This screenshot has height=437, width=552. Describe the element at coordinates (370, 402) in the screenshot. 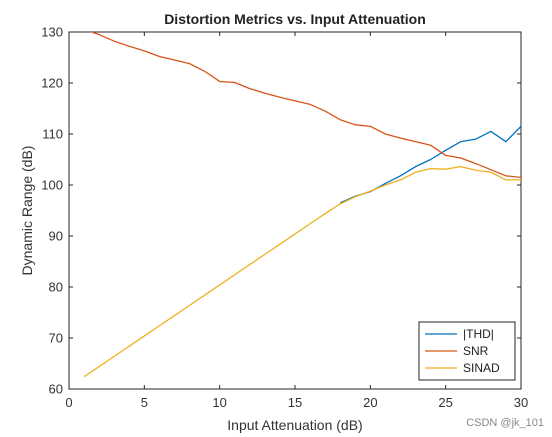

I see `x-tick-label: 20` at that location.